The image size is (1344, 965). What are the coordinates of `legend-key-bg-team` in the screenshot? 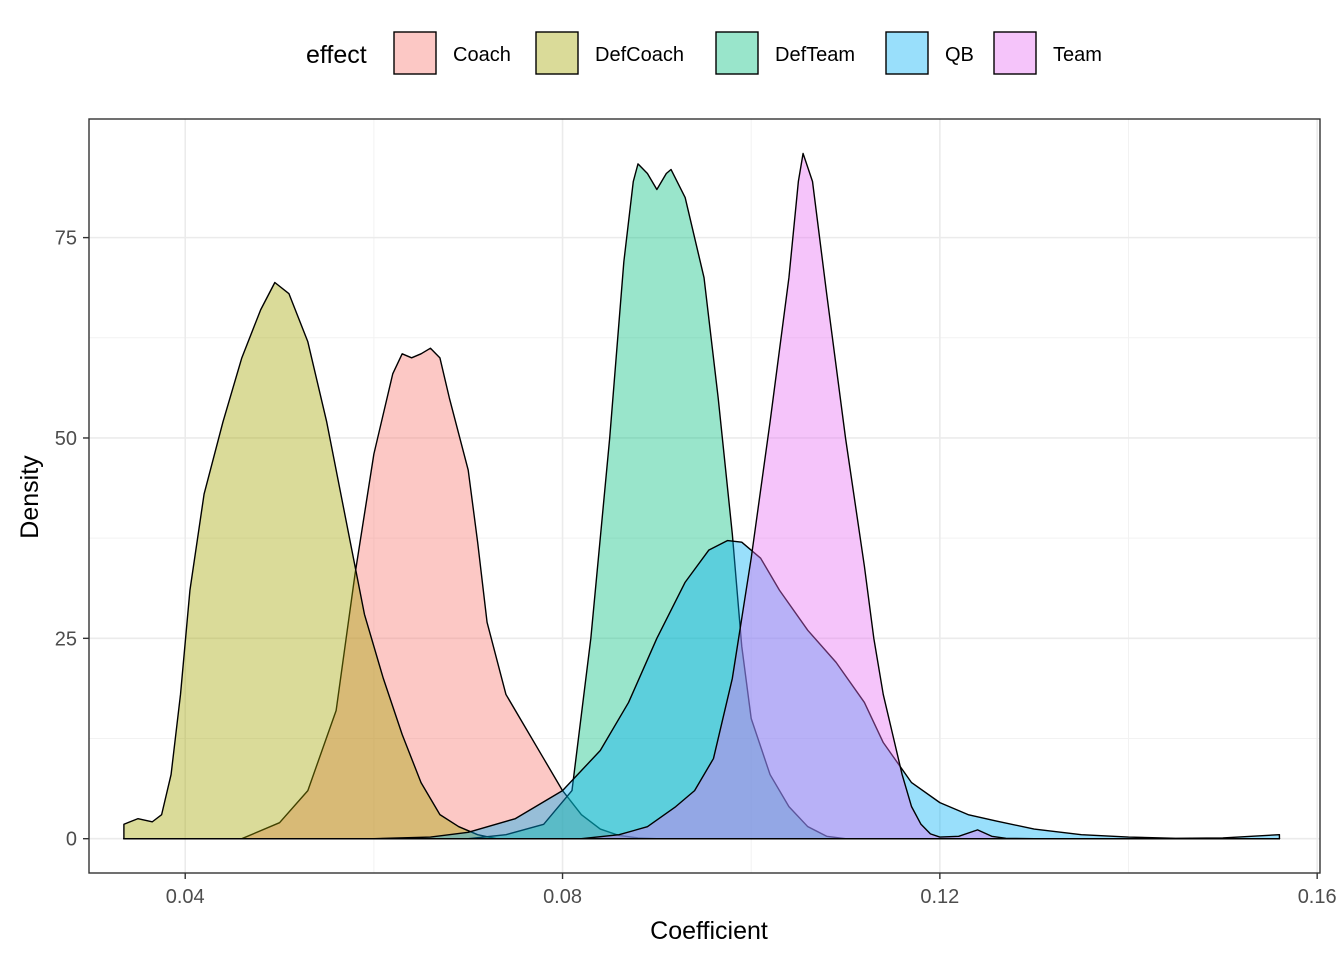 It's located at (1015, 53).